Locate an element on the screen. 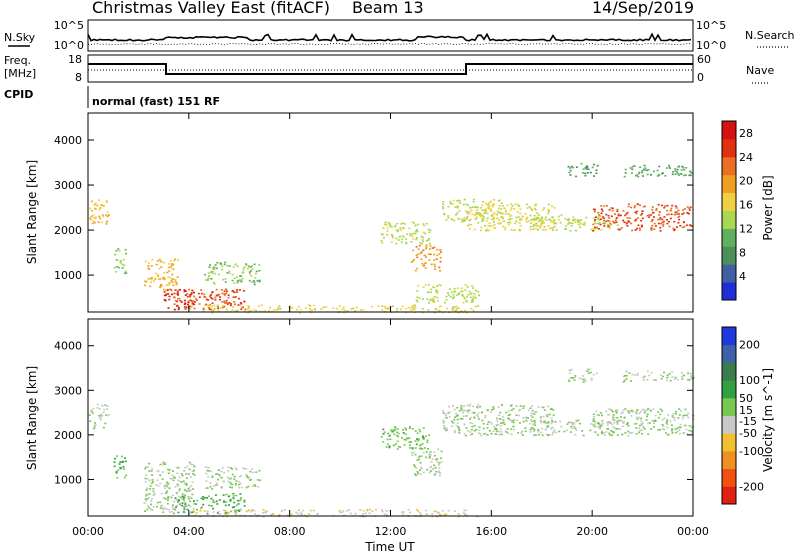 Image resolution: width=800 pixels, height=554 pixels. velocity-y-tick-label: 1000 is located at coordinates (68, 479).